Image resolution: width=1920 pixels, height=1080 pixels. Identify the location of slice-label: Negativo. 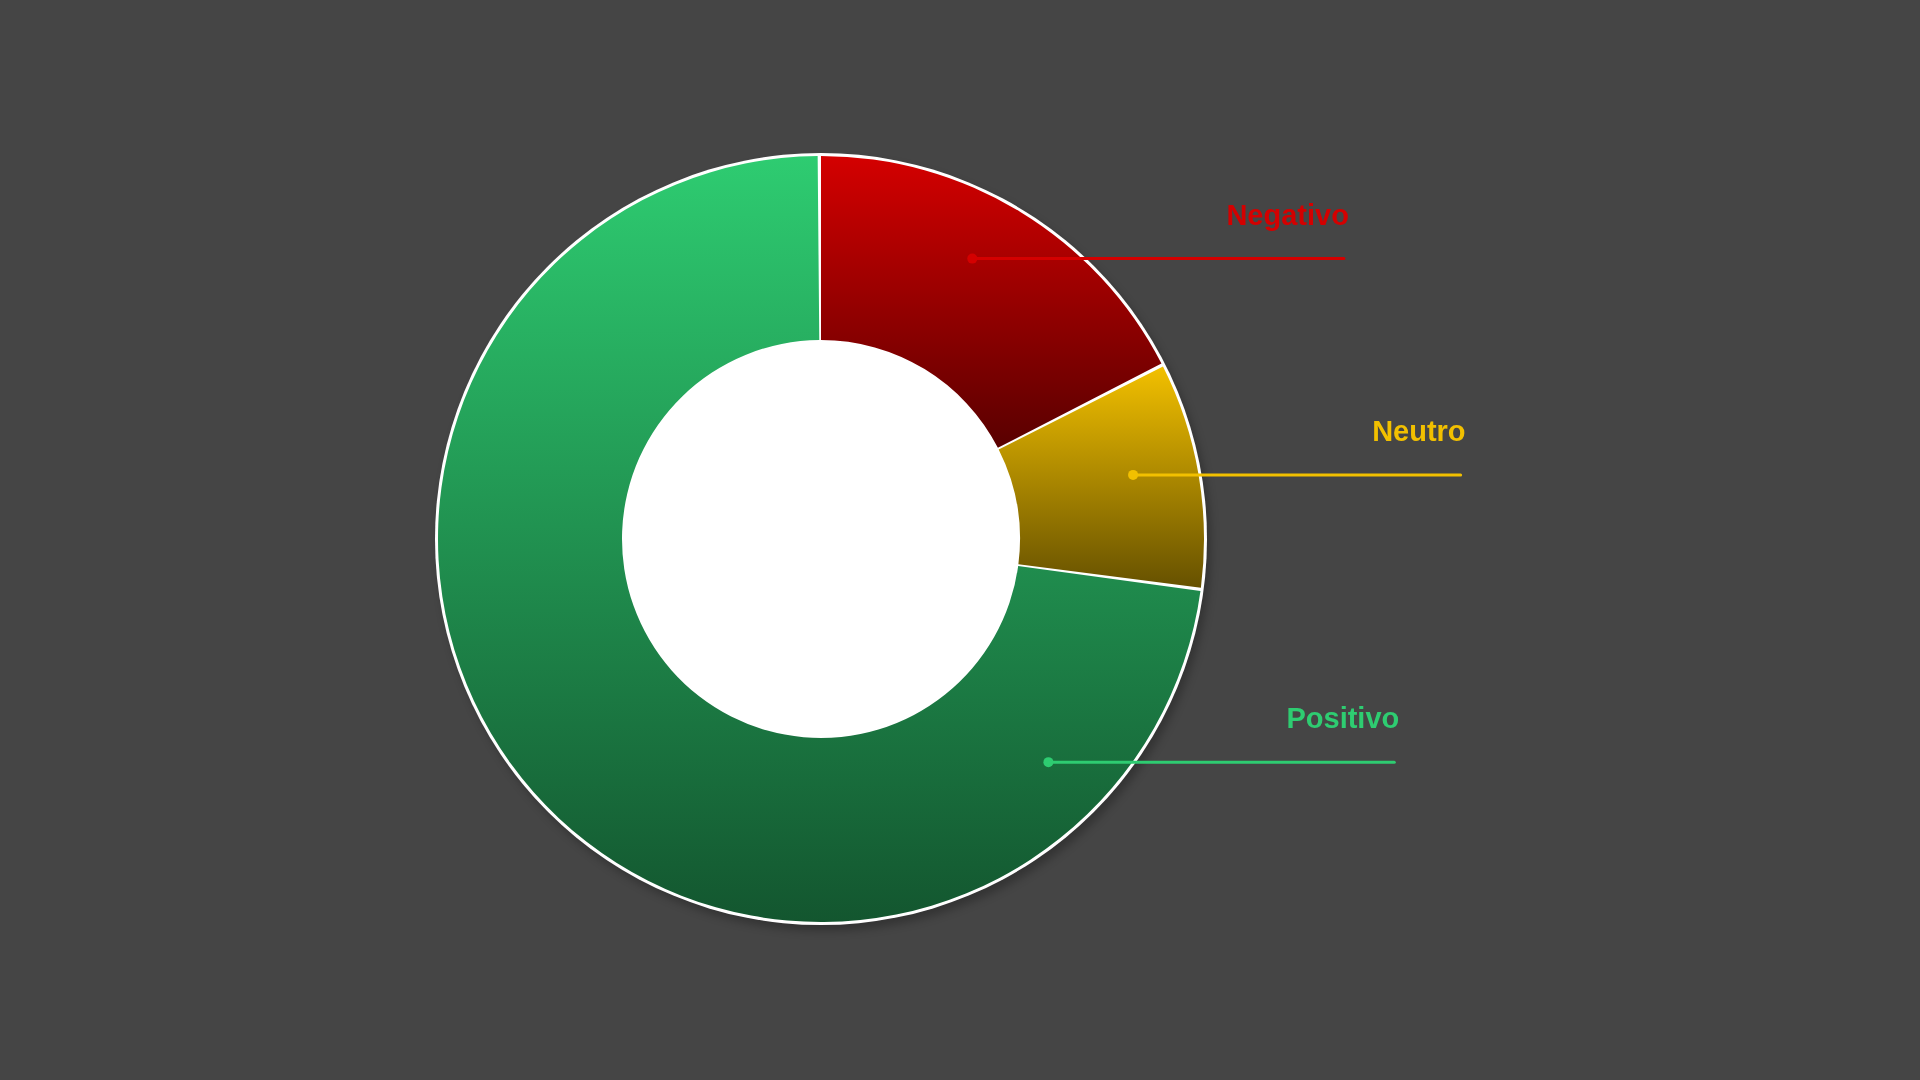
(1287, 214).